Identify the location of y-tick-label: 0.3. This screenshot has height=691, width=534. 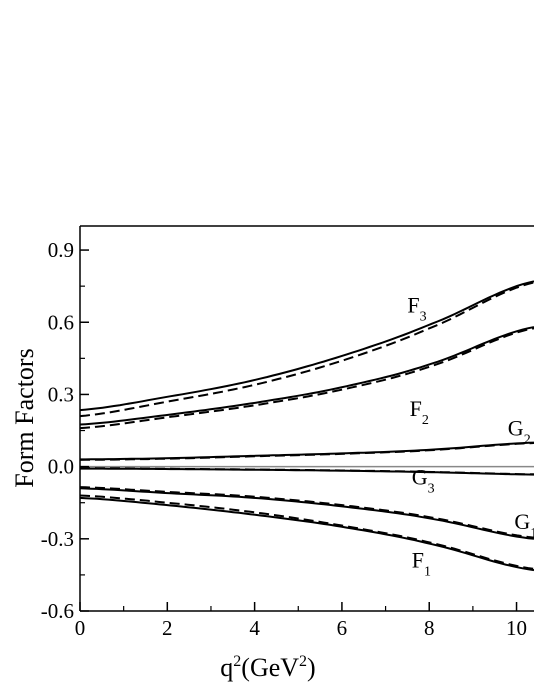
(61, 394).